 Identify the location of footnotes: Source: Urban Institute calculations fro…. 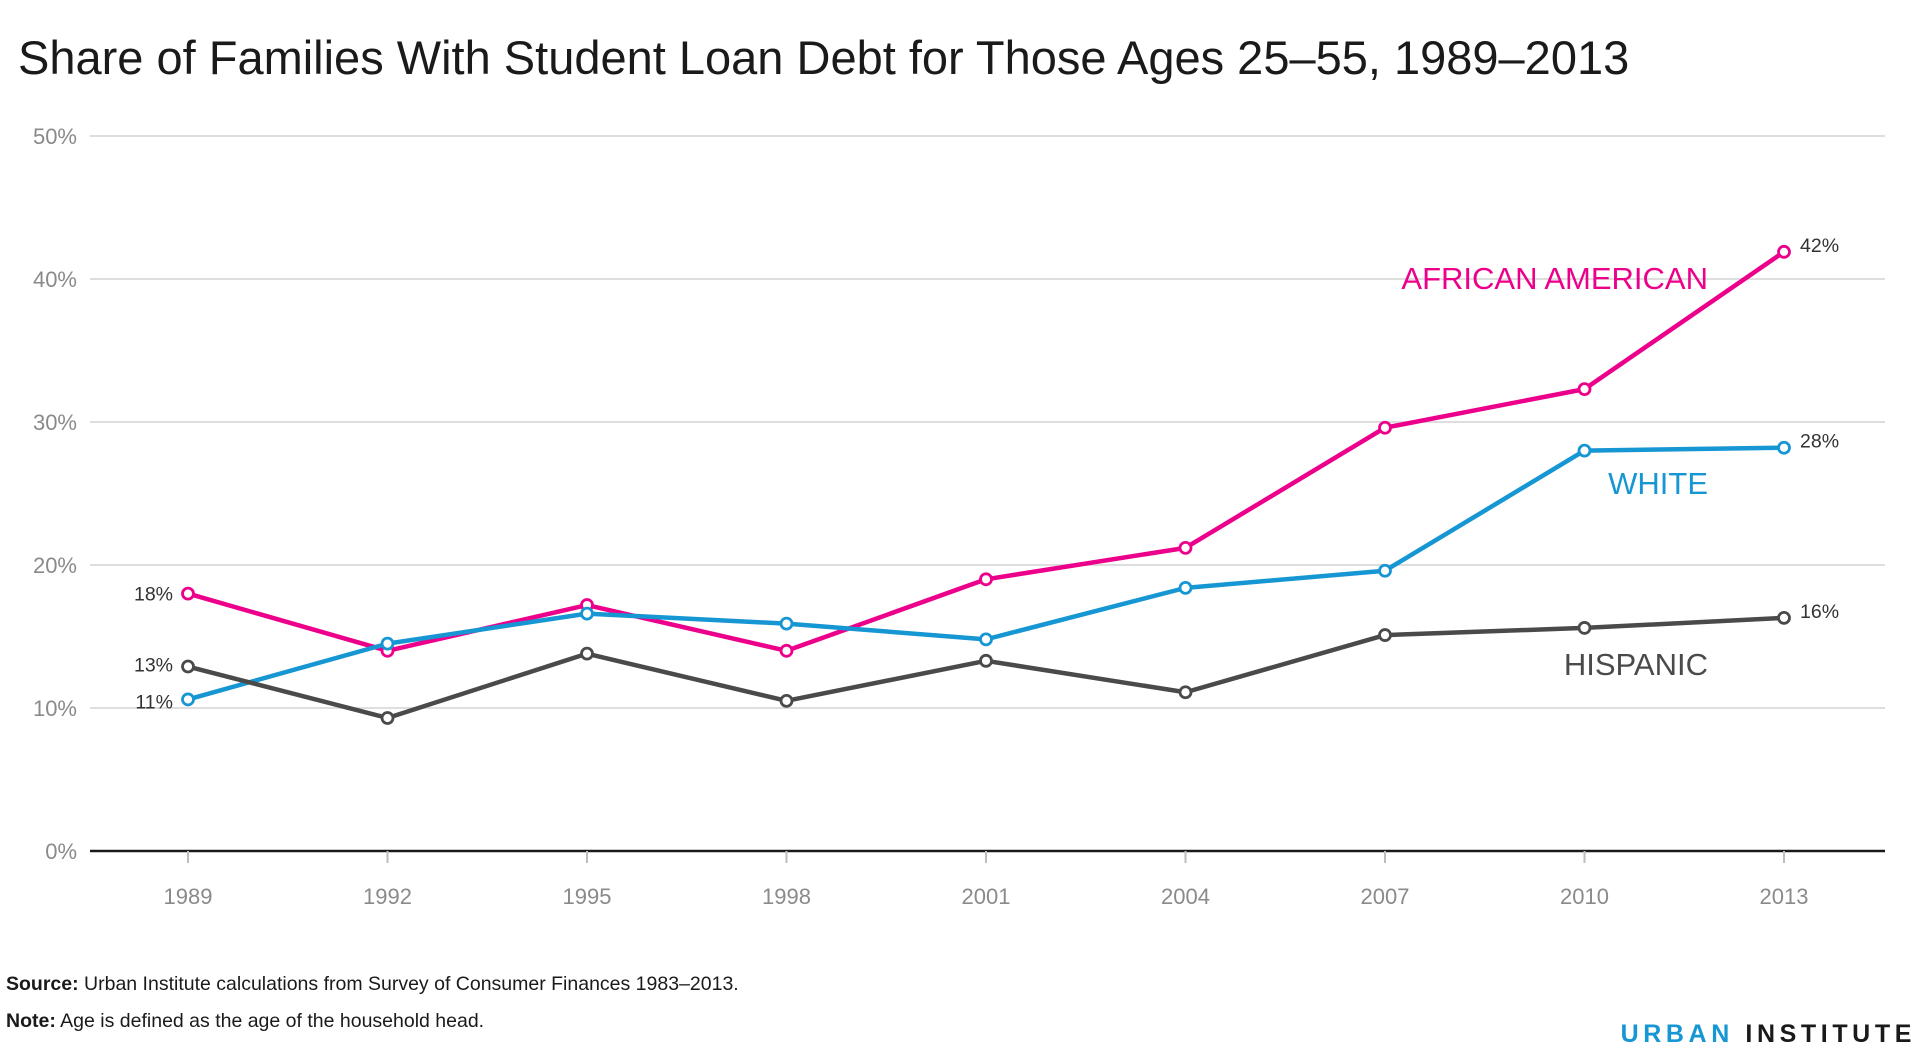
(372, 1003).